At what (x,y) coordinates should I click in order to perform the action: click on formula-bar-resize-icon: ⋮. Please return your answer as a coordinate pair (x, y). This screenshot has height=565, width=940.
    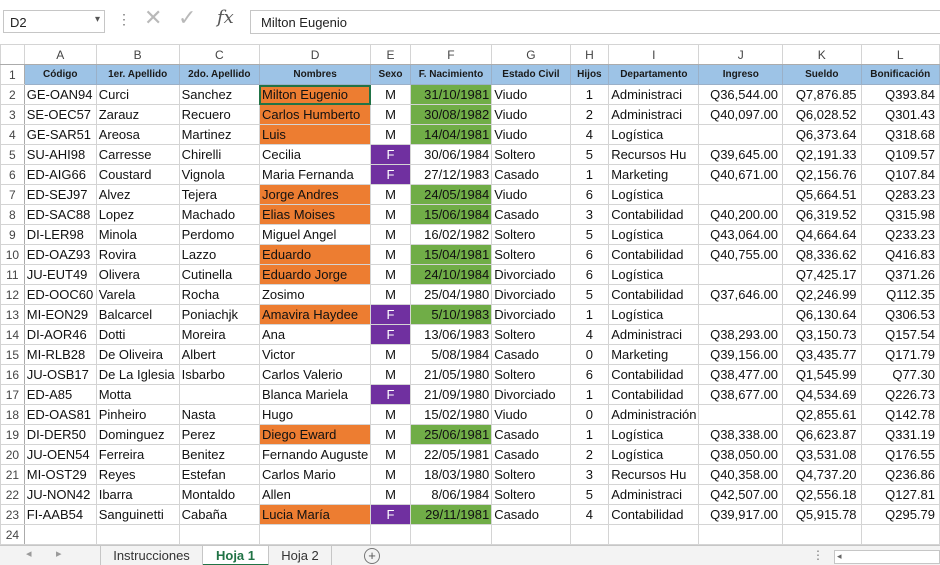
    Looking at the image, I should click on (124, 19).